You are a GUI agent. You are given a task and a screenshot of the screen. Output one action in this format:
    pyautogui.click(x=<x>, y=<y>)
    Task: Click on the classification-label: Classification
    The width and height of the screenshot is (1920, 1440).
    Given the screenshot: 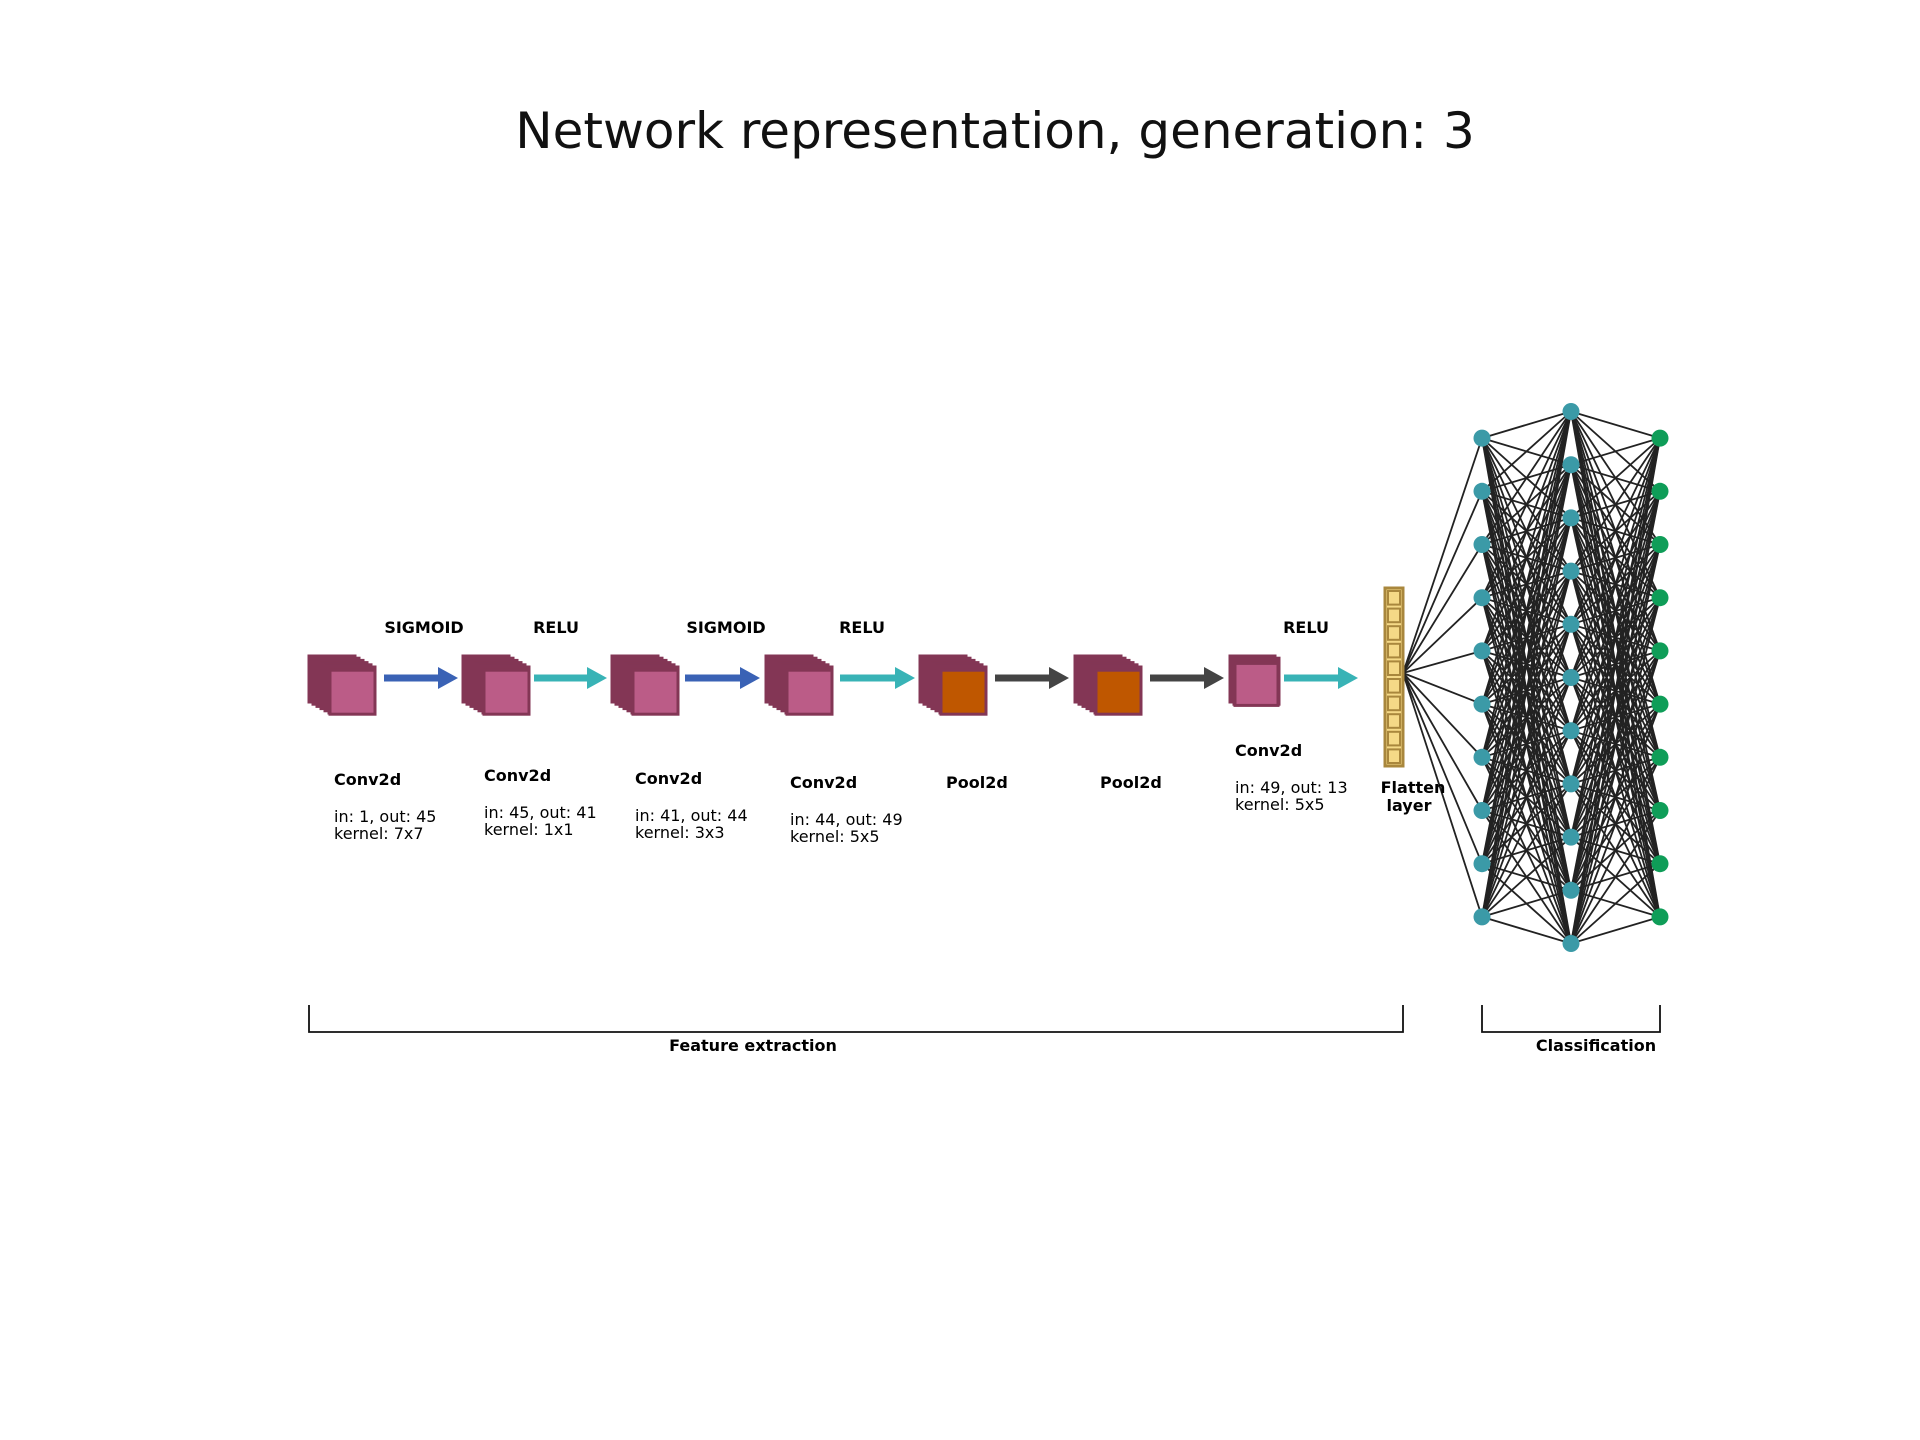 What is the action you would take?
    pyautogui.click(x=1596, y=1045)
    